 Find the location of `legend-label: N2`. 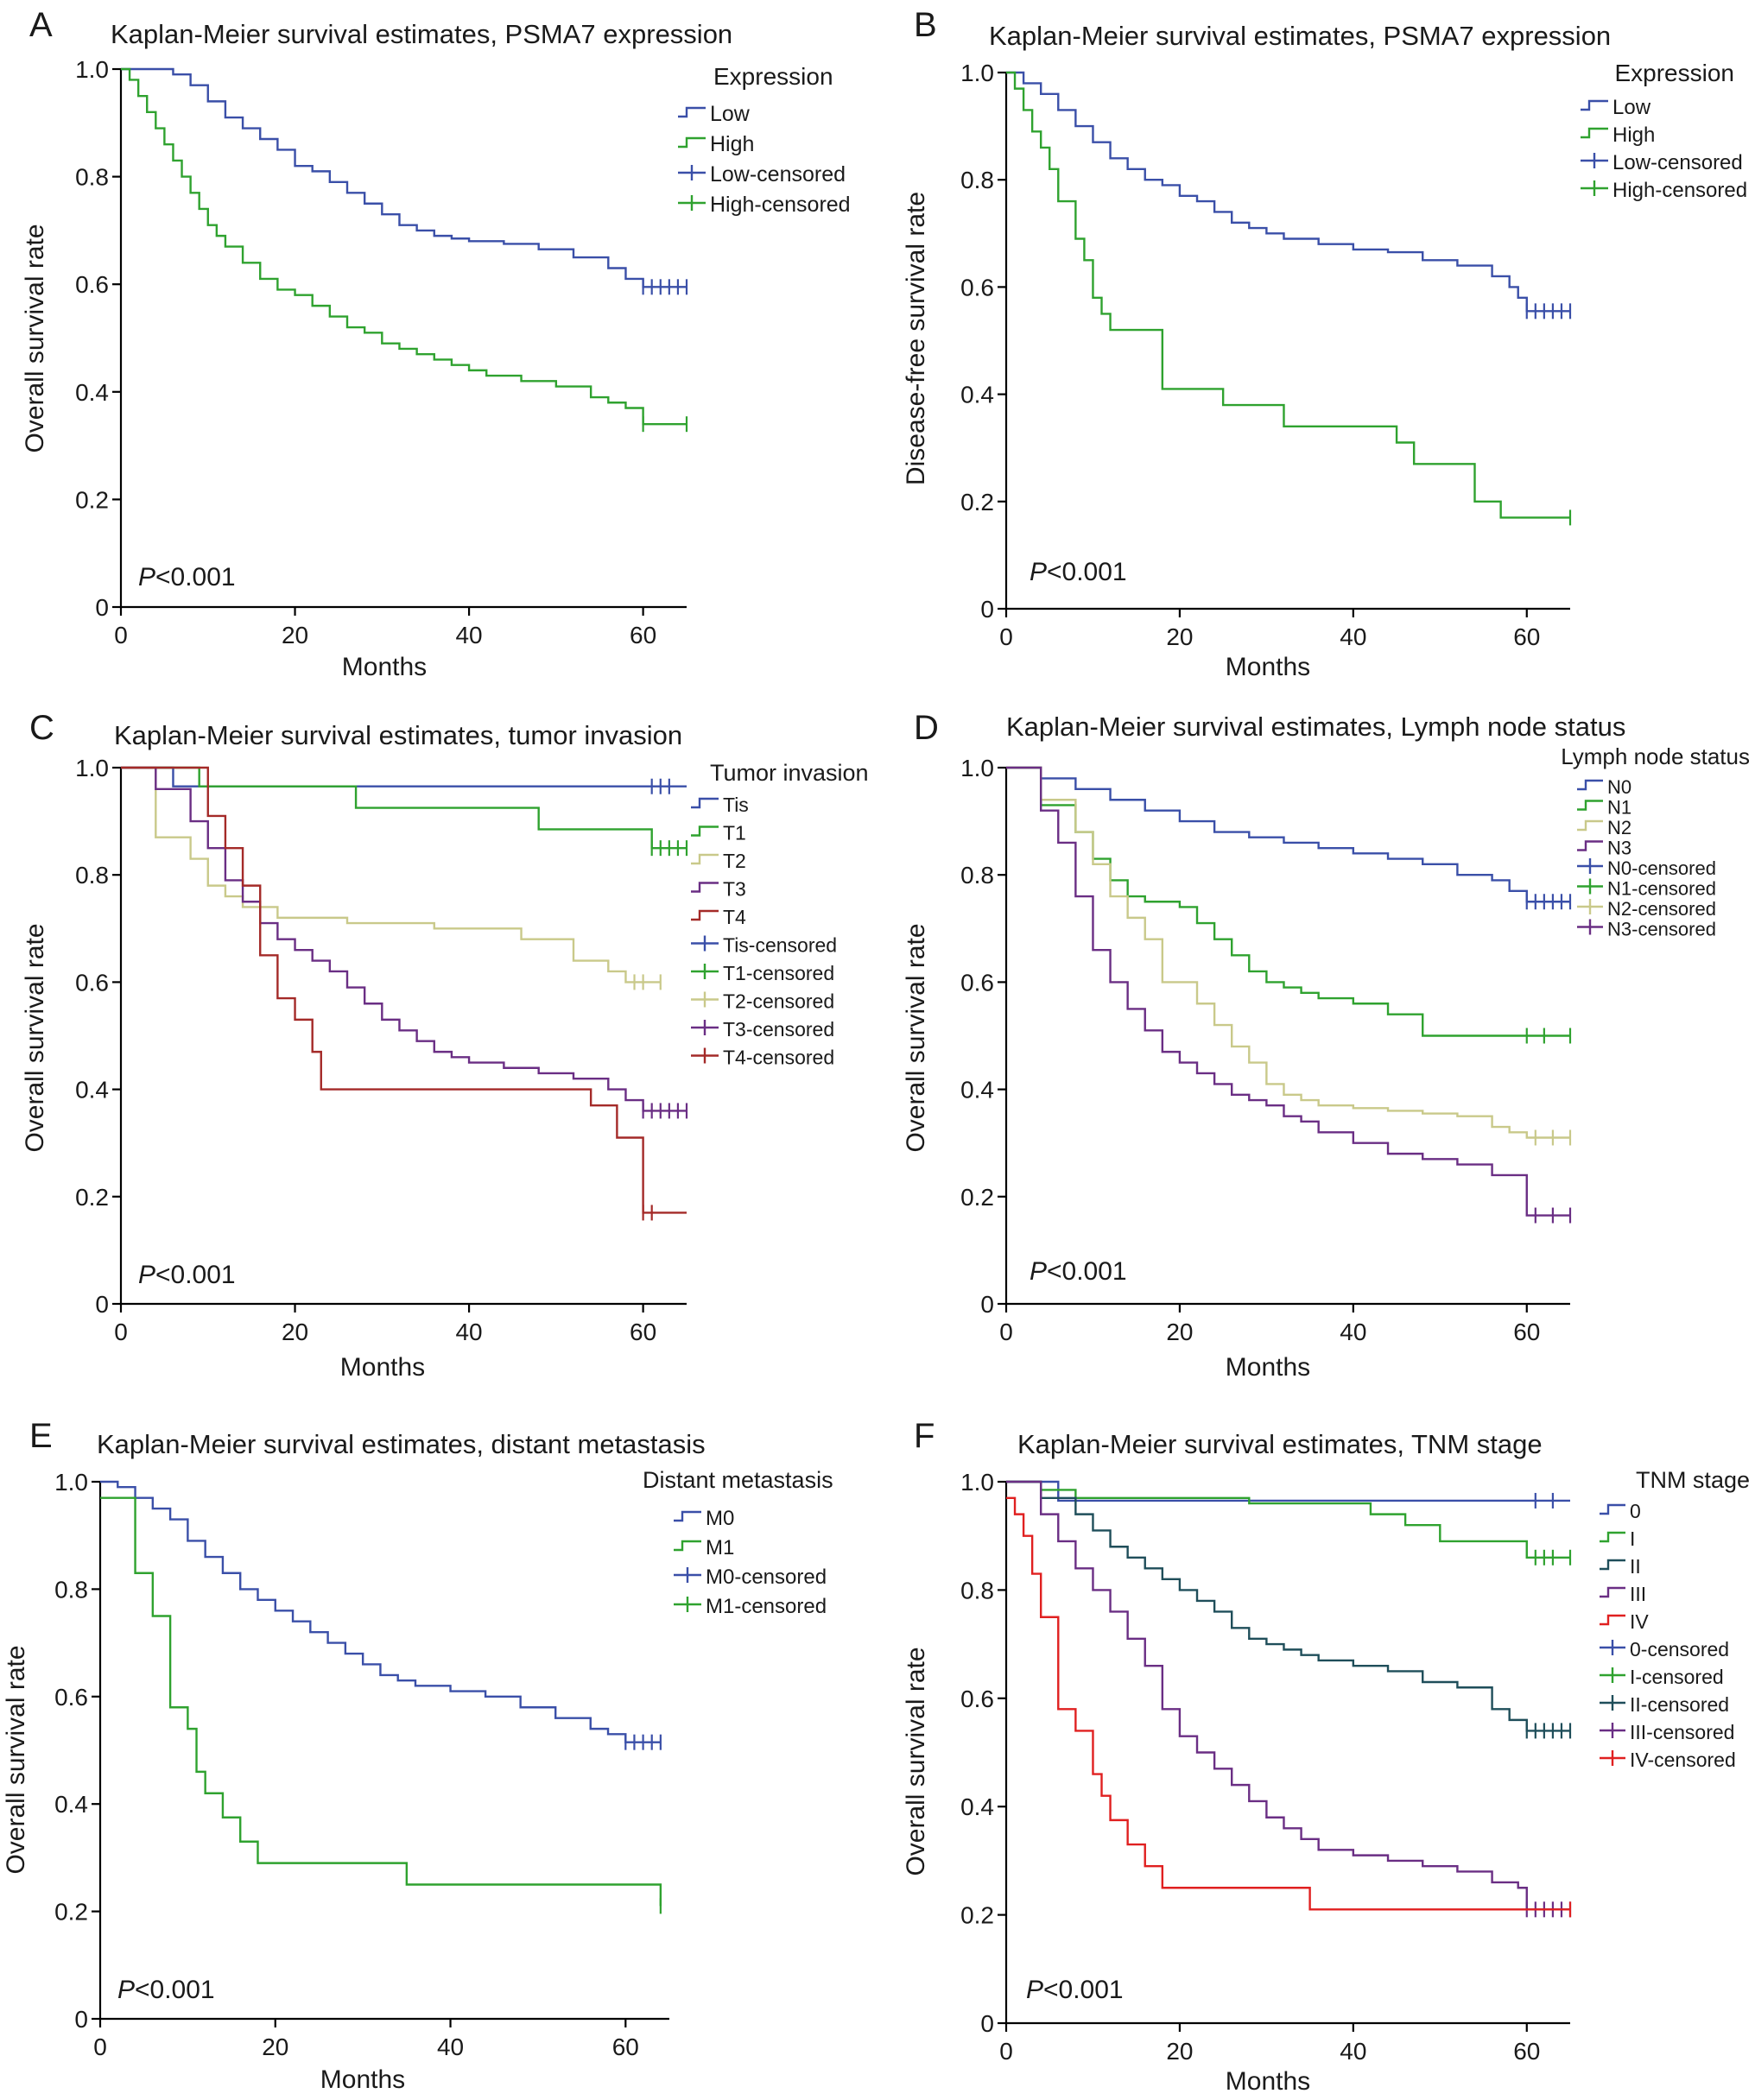

legend-label: N2 is located at coordinates (1619, 827).